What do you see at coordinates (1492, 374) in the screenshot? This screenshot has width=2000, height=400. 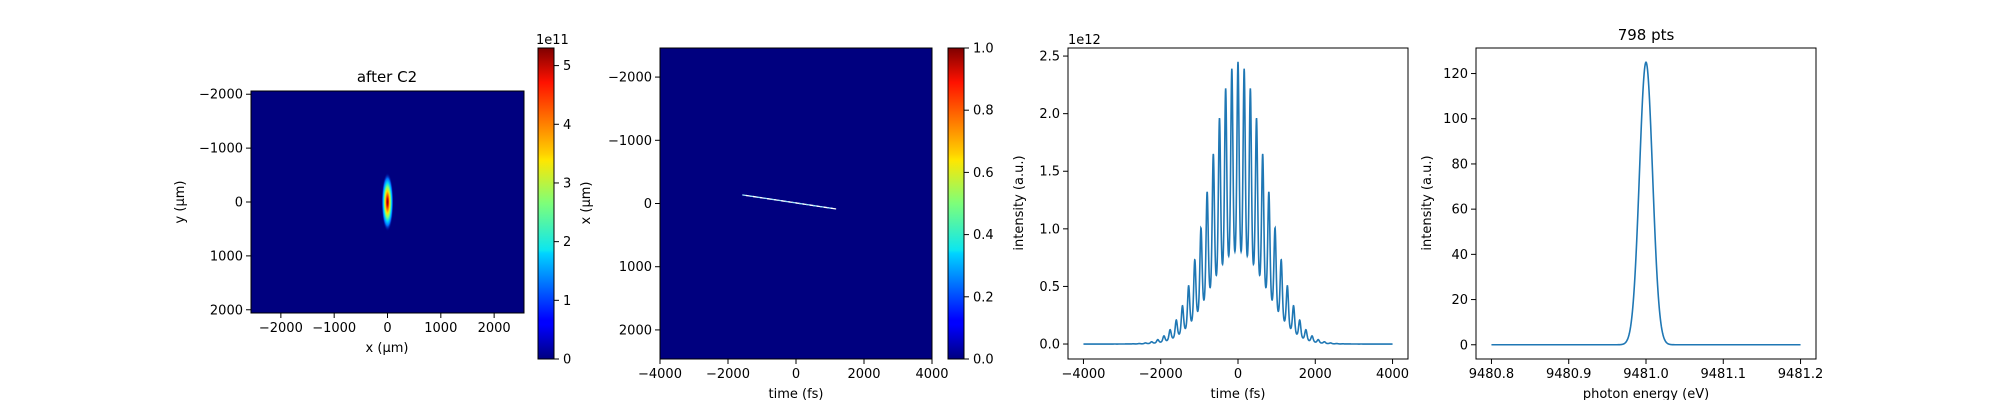 I see `panel4-xtick-label: 9480.8` at bounding box center [1492, 374].